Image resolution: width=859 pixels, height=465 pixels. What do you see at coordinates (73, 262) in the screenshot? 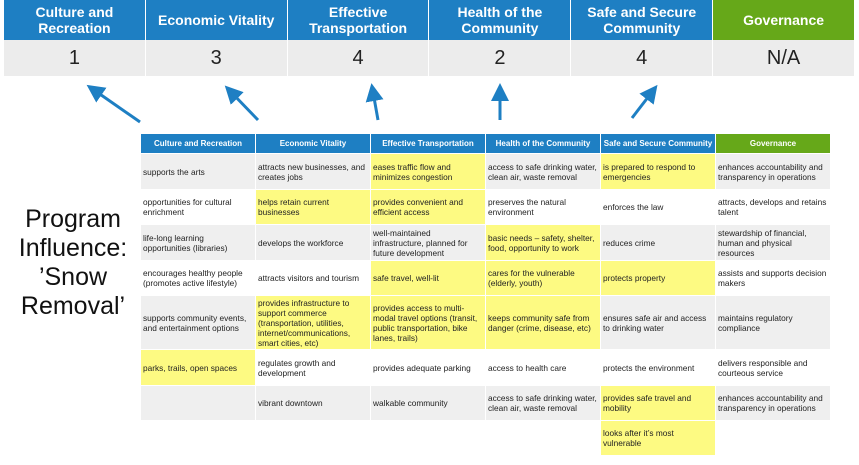
I see `program-influence-label: Program Influence: ’Snow Removal’` at bounding box center [73, 262].